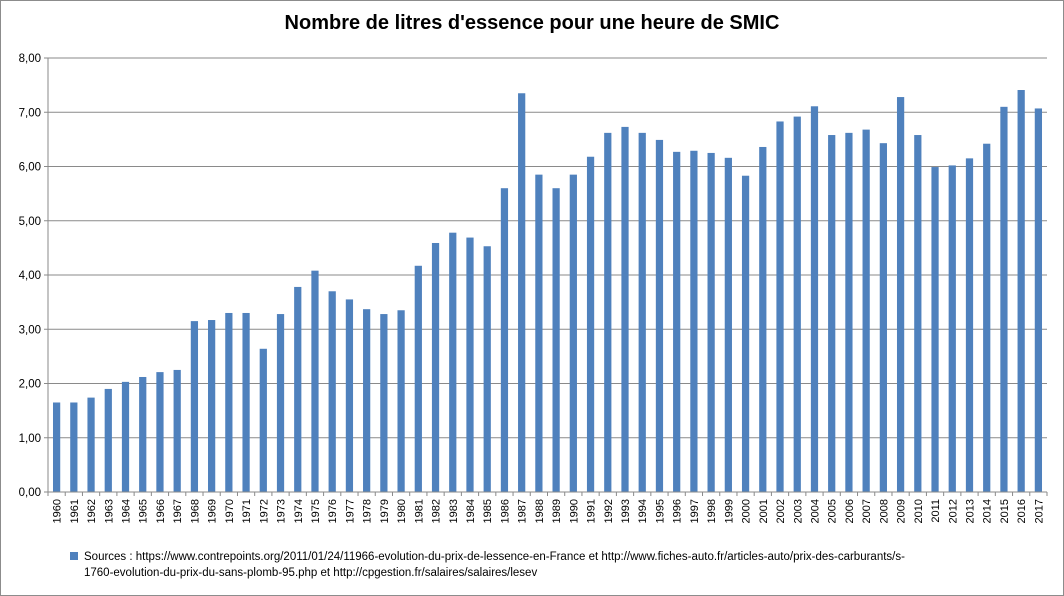 The height and width of the screenshot is (596, 1064). I want to click on x-tick-label: 2006, so click(850, 511).